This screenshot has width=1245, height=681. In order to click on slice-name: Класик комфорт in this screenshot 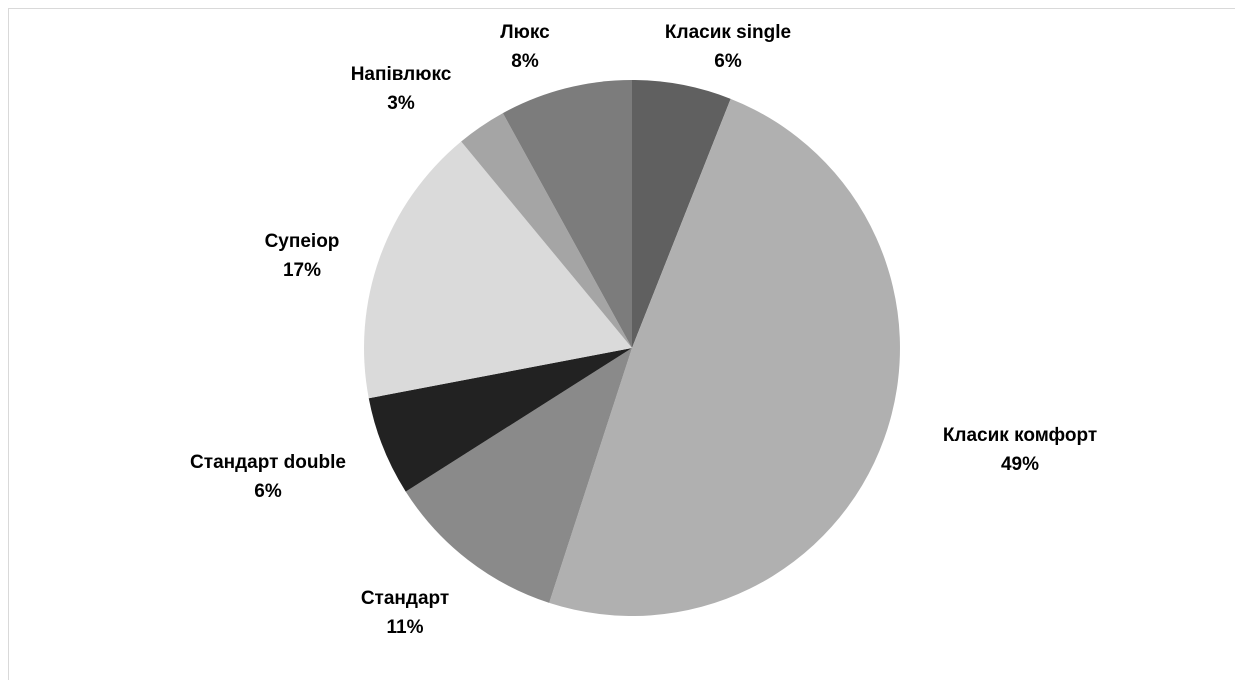, I will do `click(1020, 435)`.